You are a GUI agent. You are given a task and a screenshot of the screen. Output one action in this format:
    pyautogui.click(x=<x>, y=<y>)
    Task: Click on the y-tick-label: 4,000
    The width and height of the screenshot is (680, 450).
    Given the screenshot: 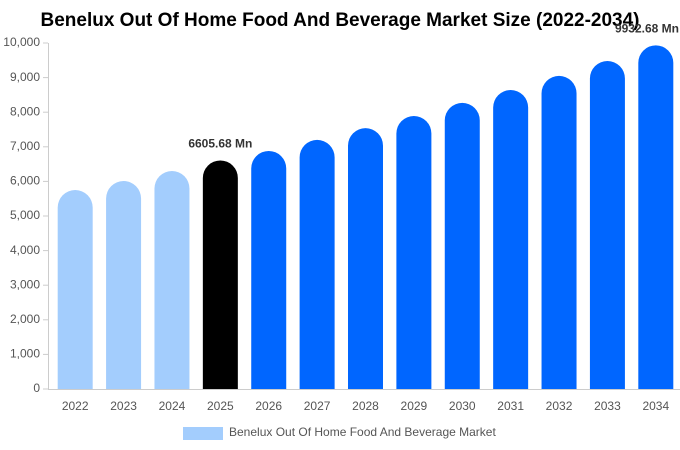 What is the action you would take?
    pyautogui.click(x=25, y=250)
    